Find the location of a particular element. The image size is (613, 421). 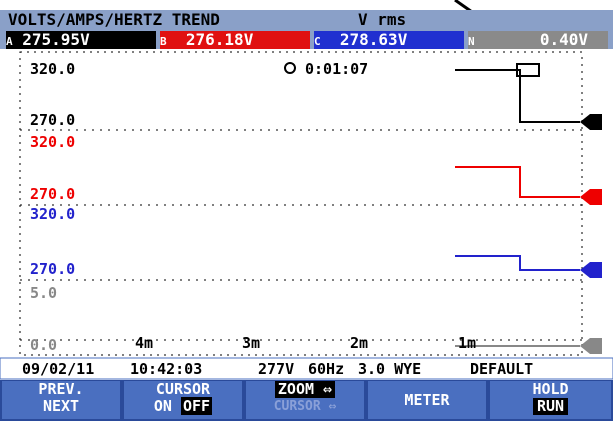

on: ON is located at coordinates (162, 406).